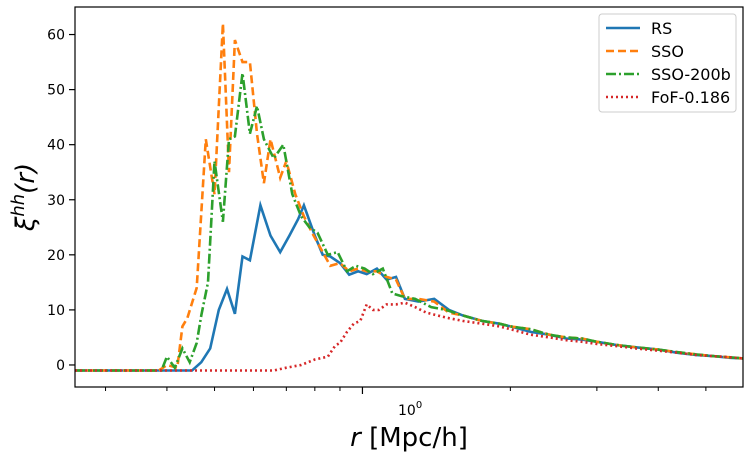 This screenshot has height=459, width=751. What do you see at coordinates (690, 97) in the screenshot?
I see `legend-label-fof: FoF-0.186` at bounding box center [690, 97].